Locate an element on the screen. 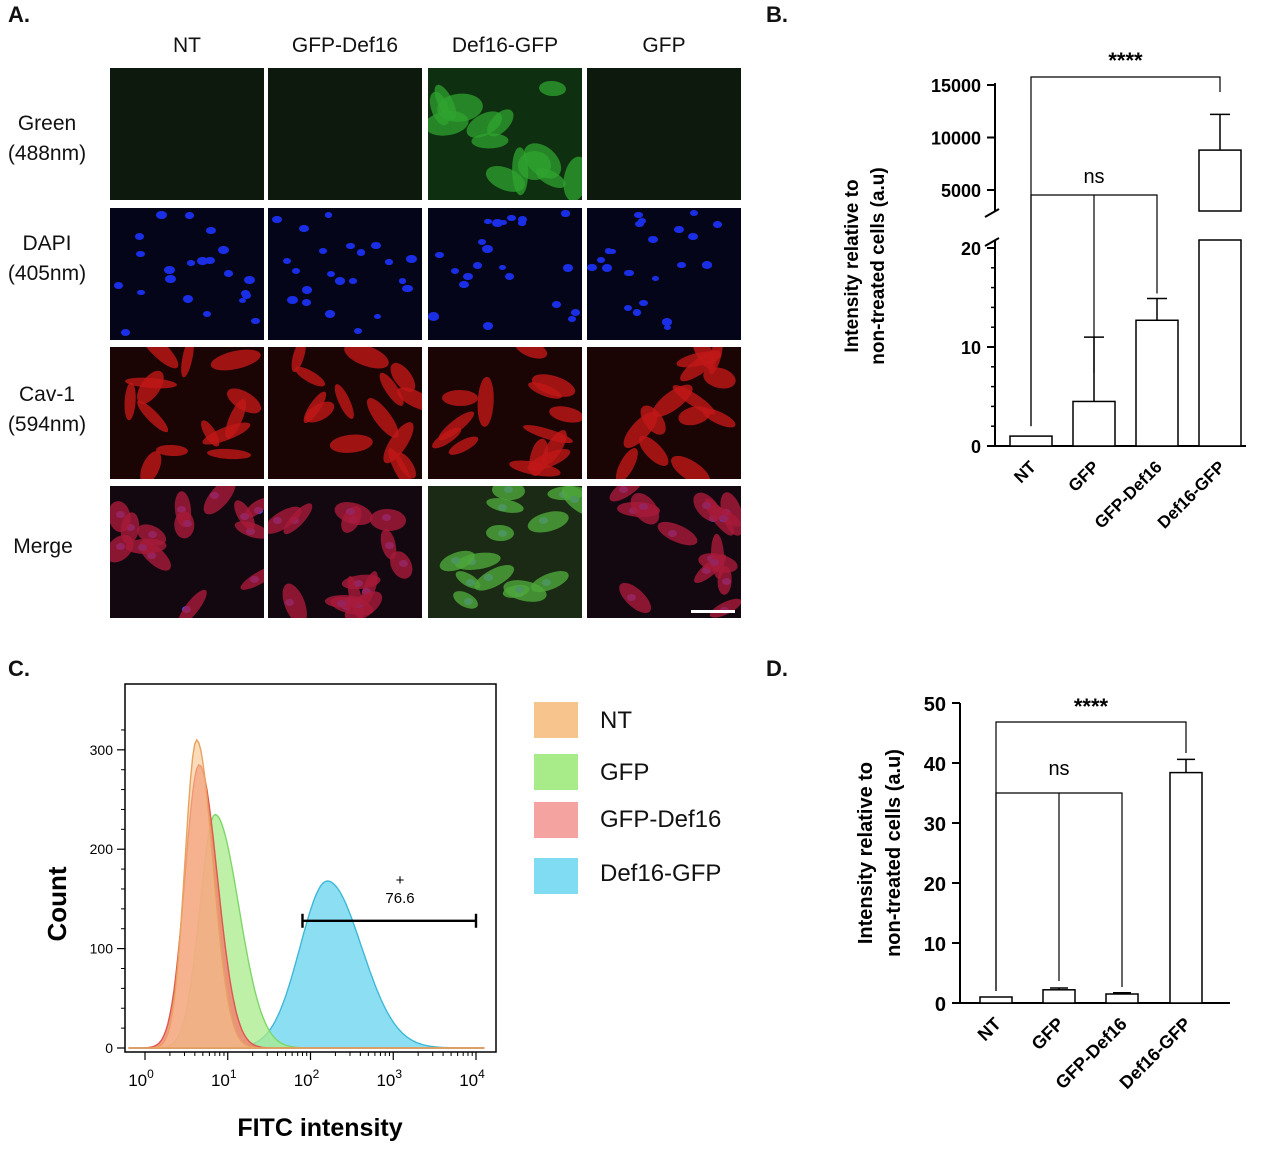  legend-swatch-def16-gfp is located at coordinates (556, 876).